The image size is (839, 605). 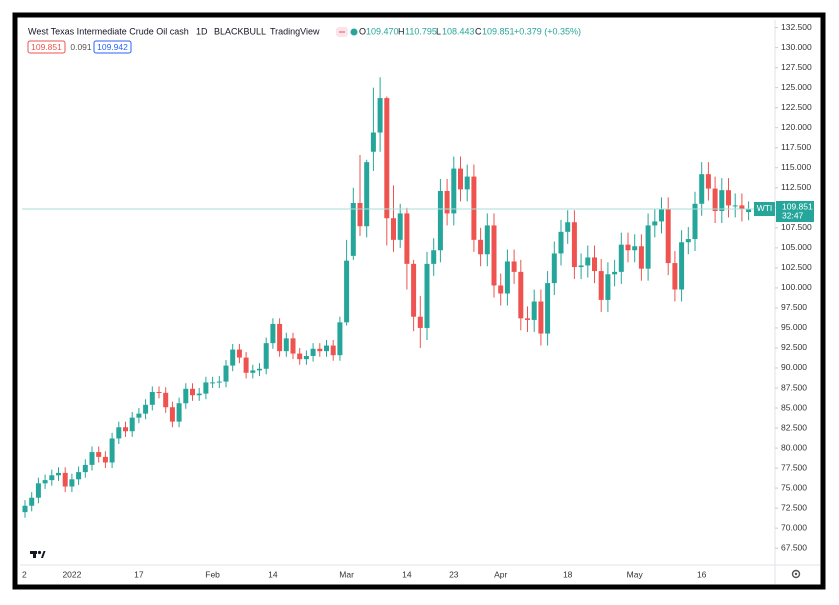 What do you see at coordinates (796, 87) in the screenshot?
I see `y-tick-label: 125.000` at bounding box center [796, 87].